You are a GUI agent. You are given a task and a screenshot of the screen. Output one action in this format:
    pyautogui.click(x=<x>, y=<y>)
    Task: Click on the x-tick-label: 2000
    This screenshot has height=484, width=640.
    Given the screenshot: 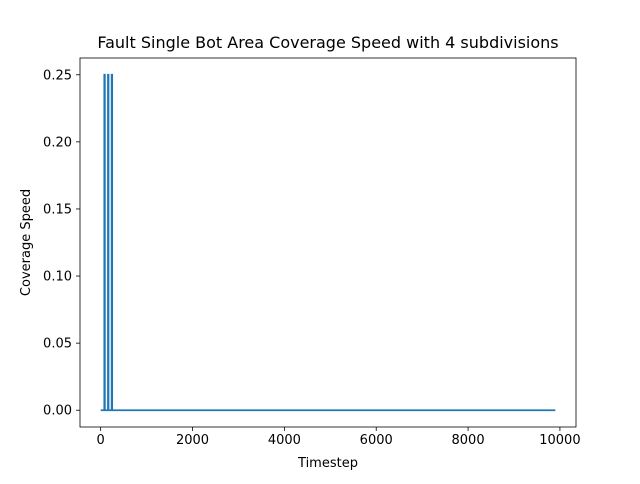 What is the action you would take?
    pyautogui.click(x=192, y=440)
    